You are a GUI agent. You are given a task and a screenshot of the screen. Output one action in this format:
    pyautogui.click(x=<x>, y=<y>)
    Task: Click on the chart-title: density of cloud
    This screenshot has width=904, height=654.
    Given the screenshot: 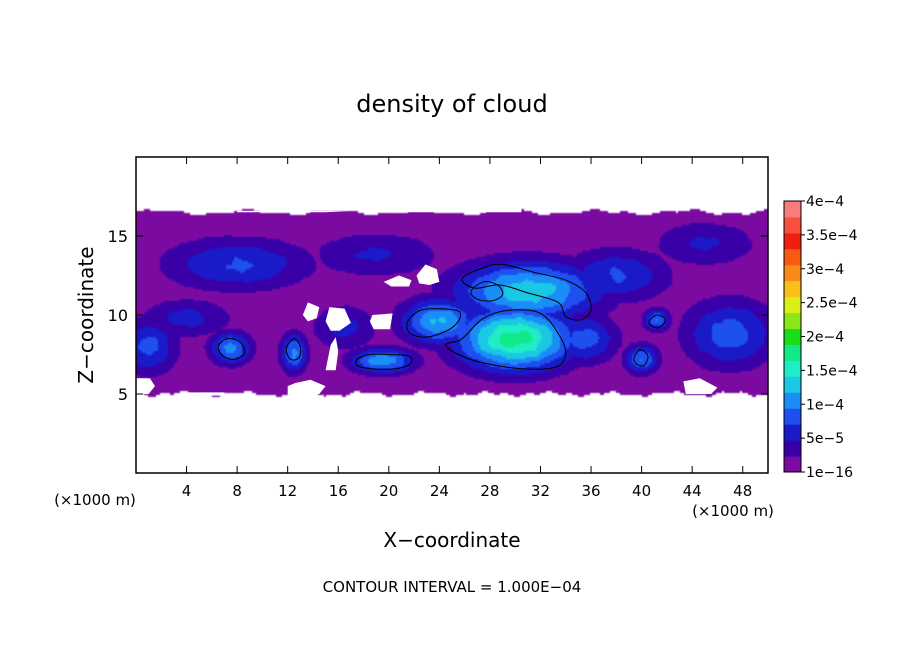 What is the action you would take?
    pyautogui.click(x=451, y=104)
    